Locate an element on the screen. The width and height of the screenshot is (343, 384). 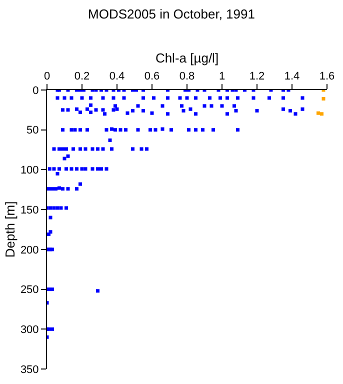
y-axis-title: Depth [m] is located at coordinates (10, 229).